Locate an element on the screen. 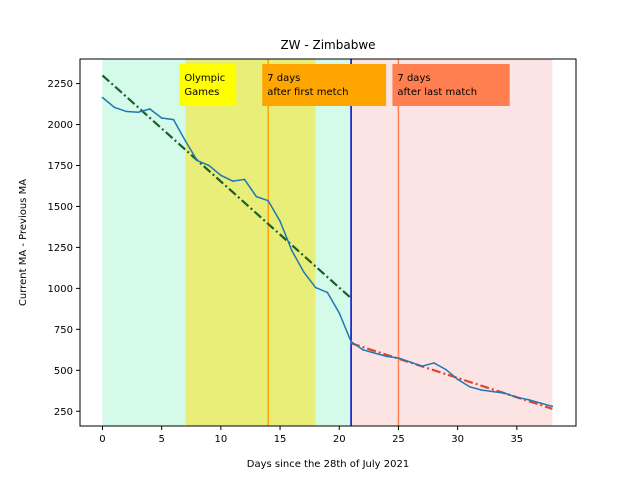 The height and width of the screenshot is (480, 640). x-axis-ticks: 0 5 10 15 20 25 30 35 is located at coordinates (311, 435).